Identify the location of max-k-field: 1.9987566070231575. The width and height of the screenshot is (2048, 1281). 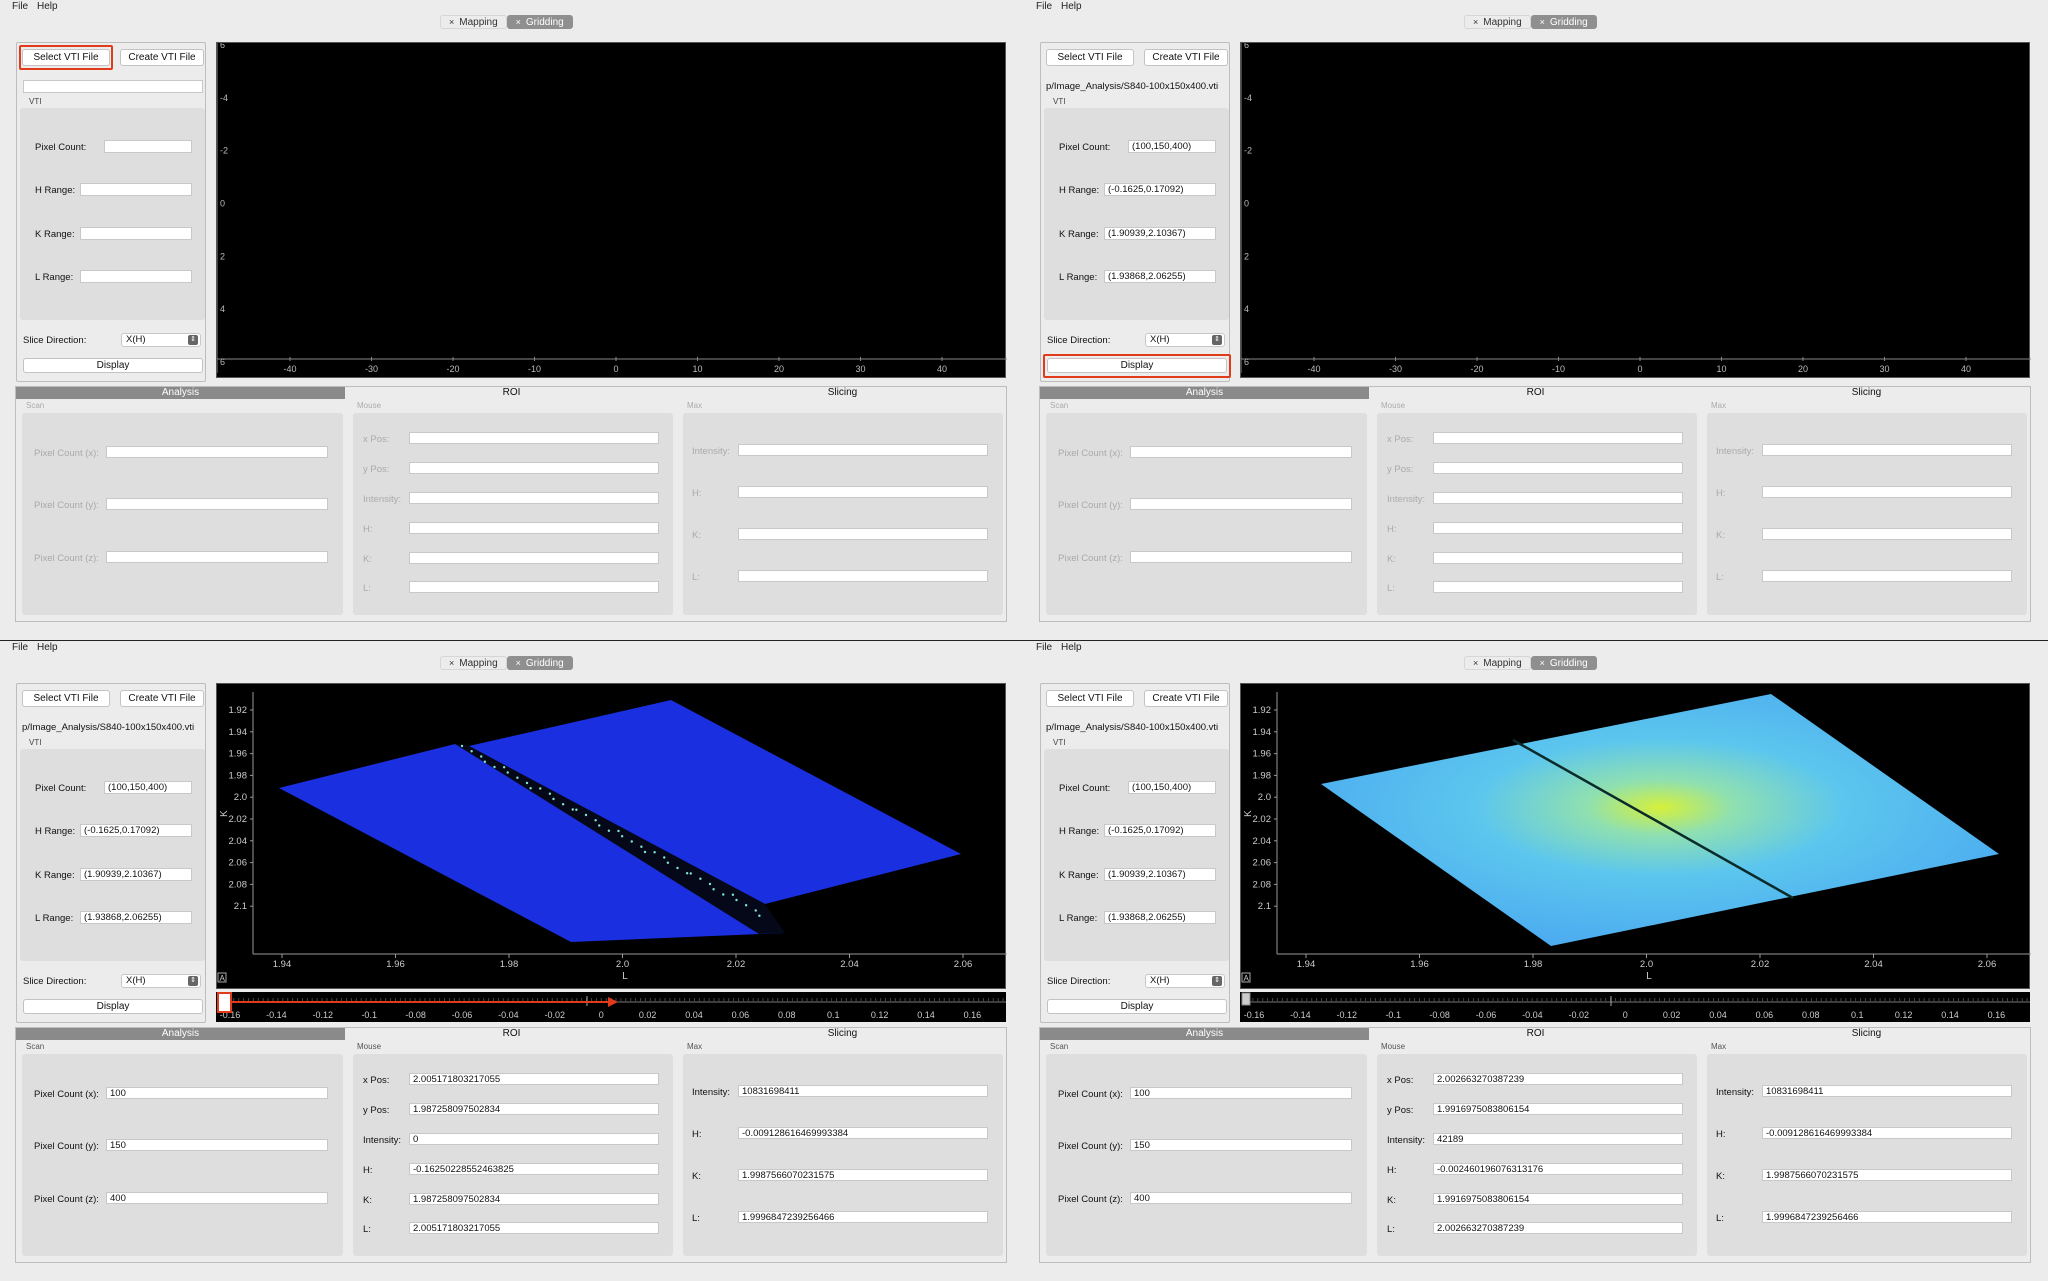
(1887, 1175).